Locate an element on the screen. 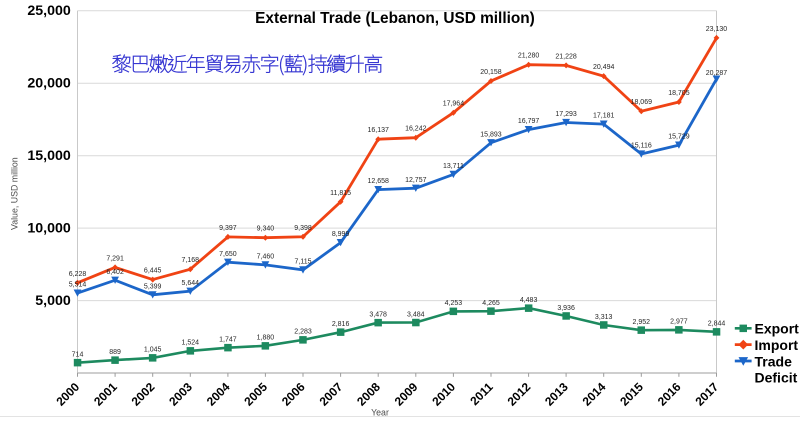 The image size is (800, 423). svg-text: 23,130 is located at coordinates (717, 29).